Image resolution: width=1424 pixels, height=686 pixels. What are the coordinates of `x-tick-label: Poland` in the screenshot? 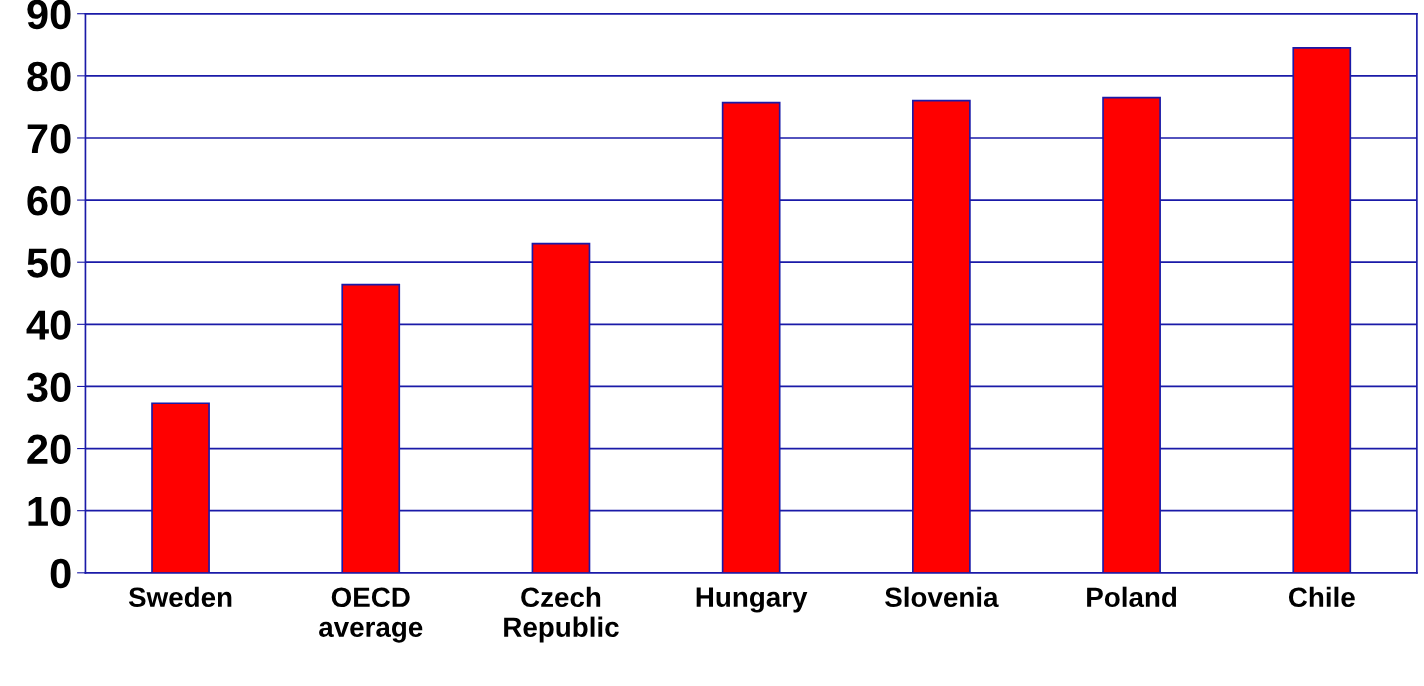 It's located at (1132, 597).